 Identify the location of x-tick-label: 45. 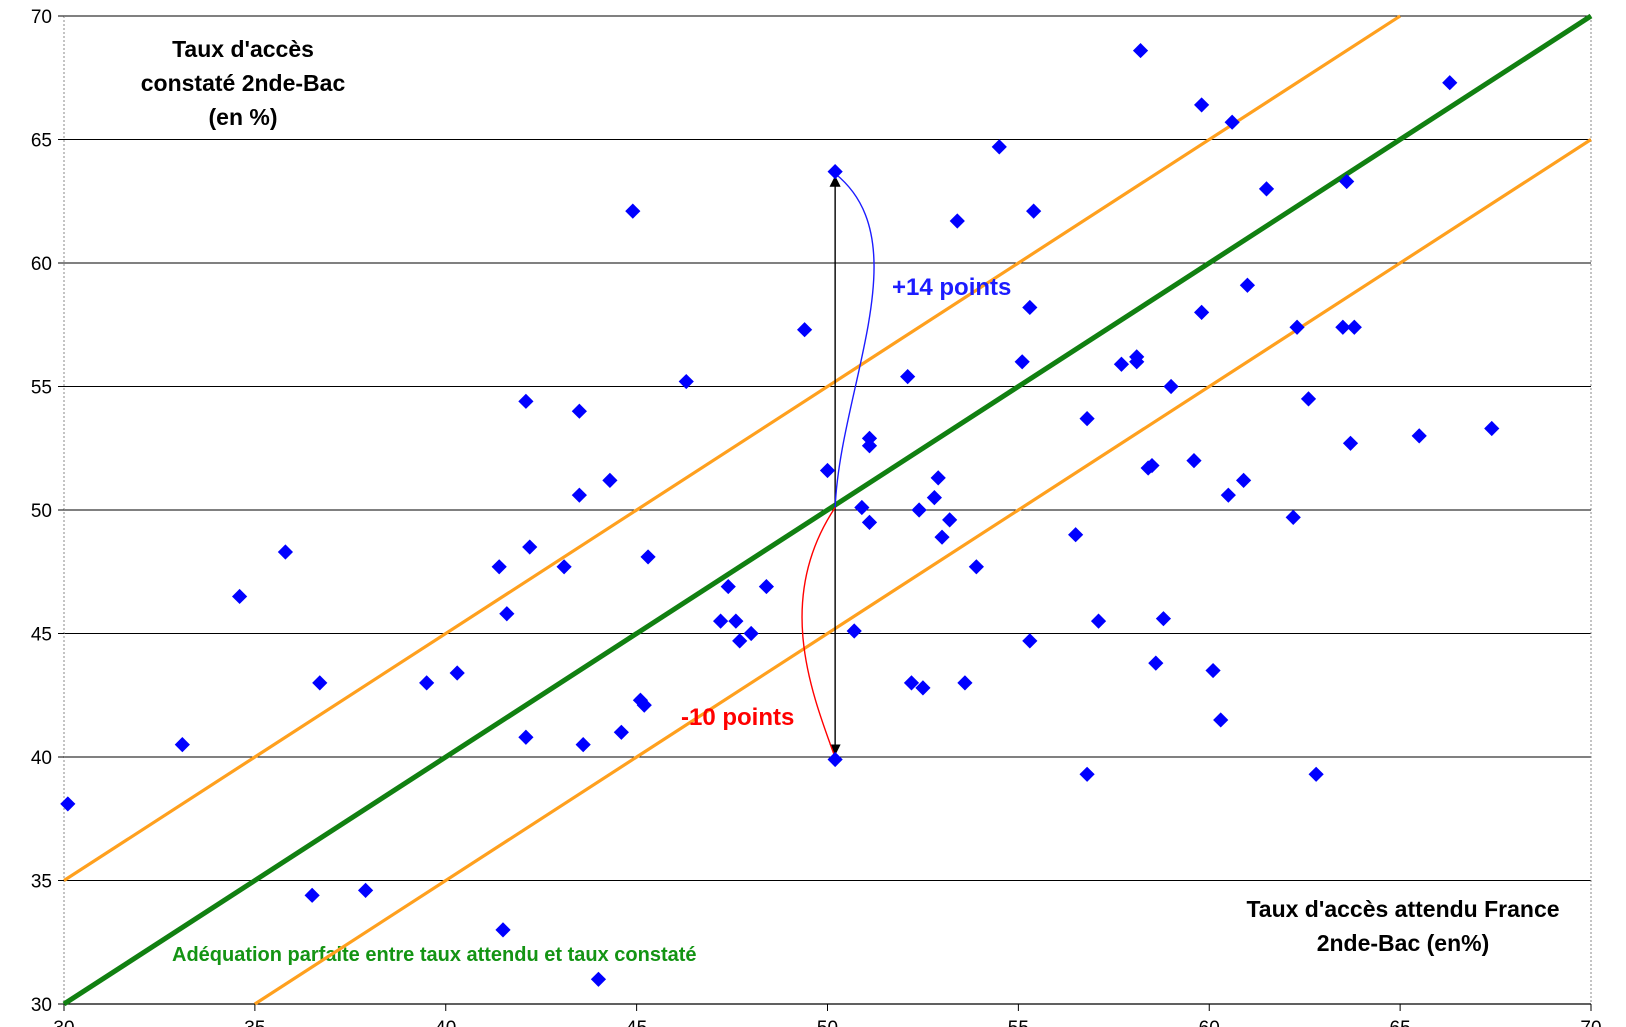
(636, 1022).